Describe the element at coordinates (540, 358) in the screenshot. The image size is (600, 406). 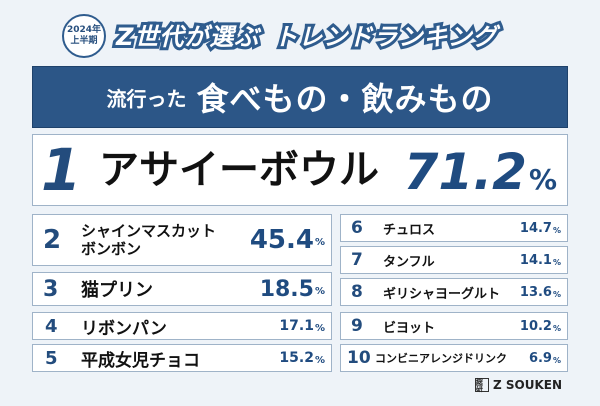
I see `value-number: 6.9` at that location.